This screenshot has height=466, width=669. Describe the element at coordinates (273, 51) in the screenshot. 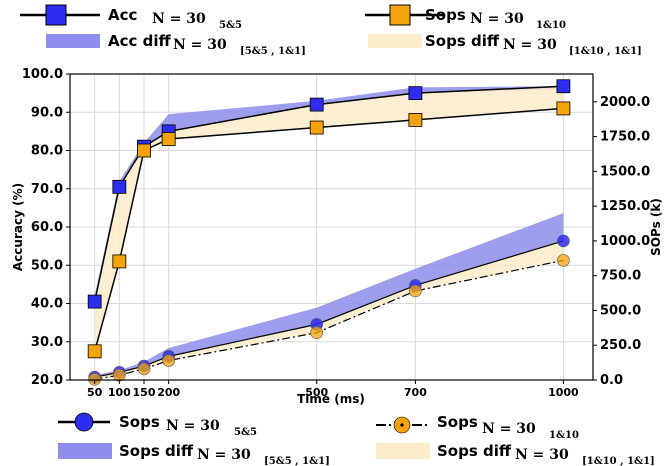

I see `legend-sub-acc-diff: [5&5 , 1&1]` at that location.